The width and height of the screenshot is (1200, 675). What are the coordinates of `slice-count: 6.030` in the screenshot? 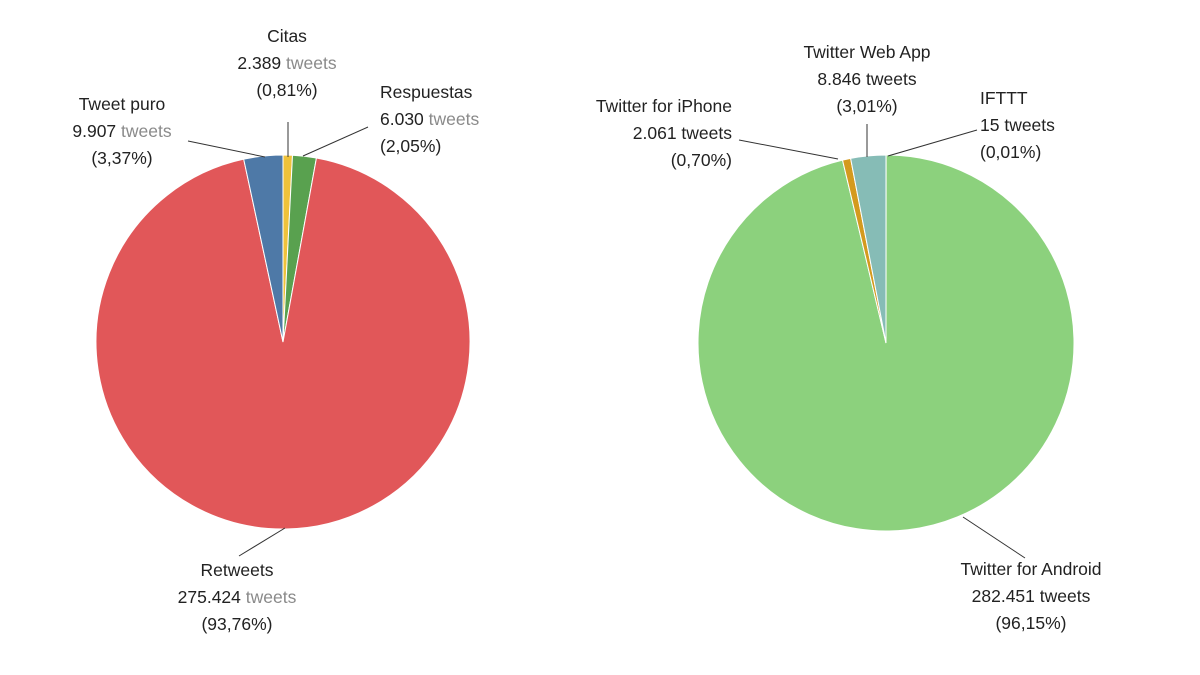 It's located at (404, 119).